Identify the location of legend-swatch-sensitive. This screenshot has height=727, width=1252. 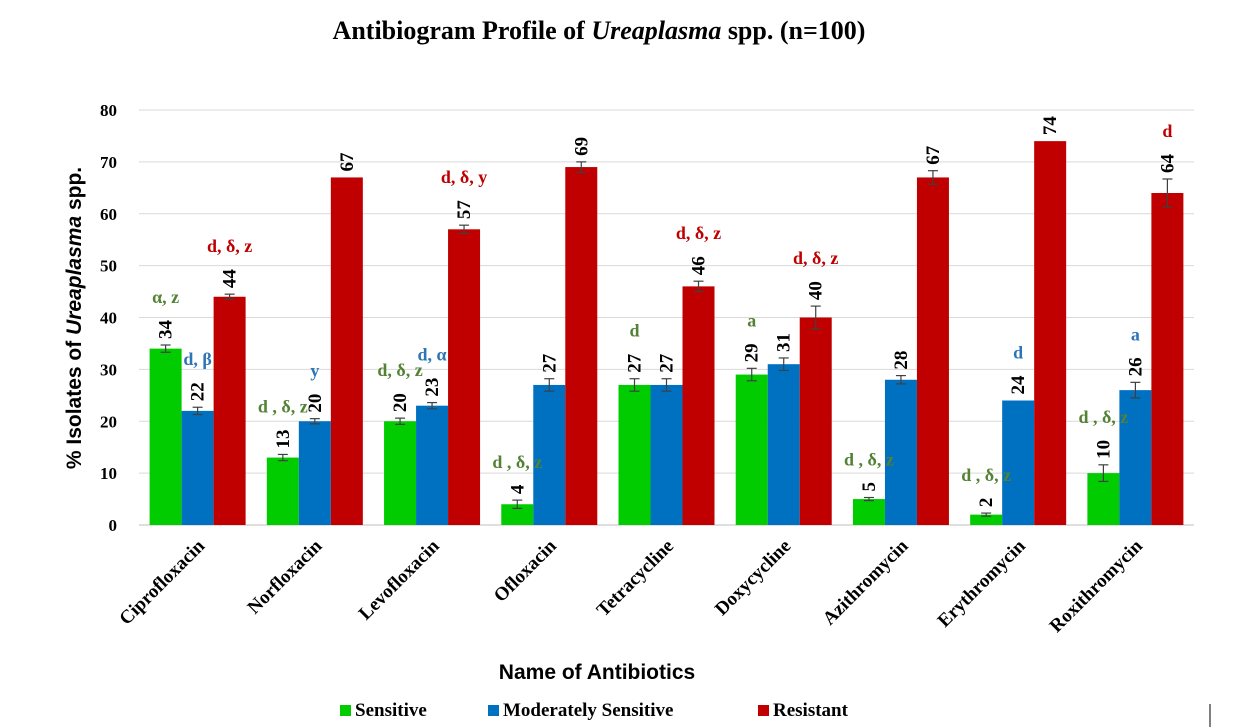
(345, 710).